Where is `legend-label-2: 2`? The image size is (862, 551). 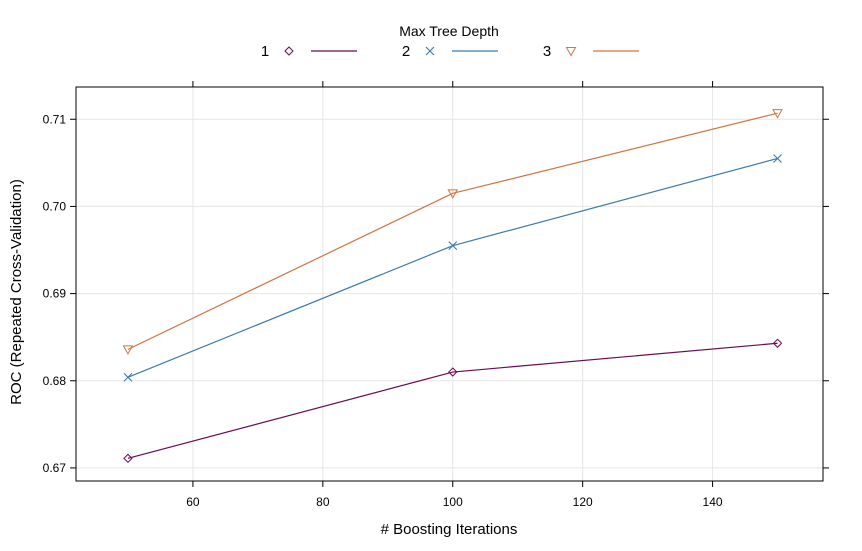 legend-label-2: 2 is located at coordinates (406, 51).